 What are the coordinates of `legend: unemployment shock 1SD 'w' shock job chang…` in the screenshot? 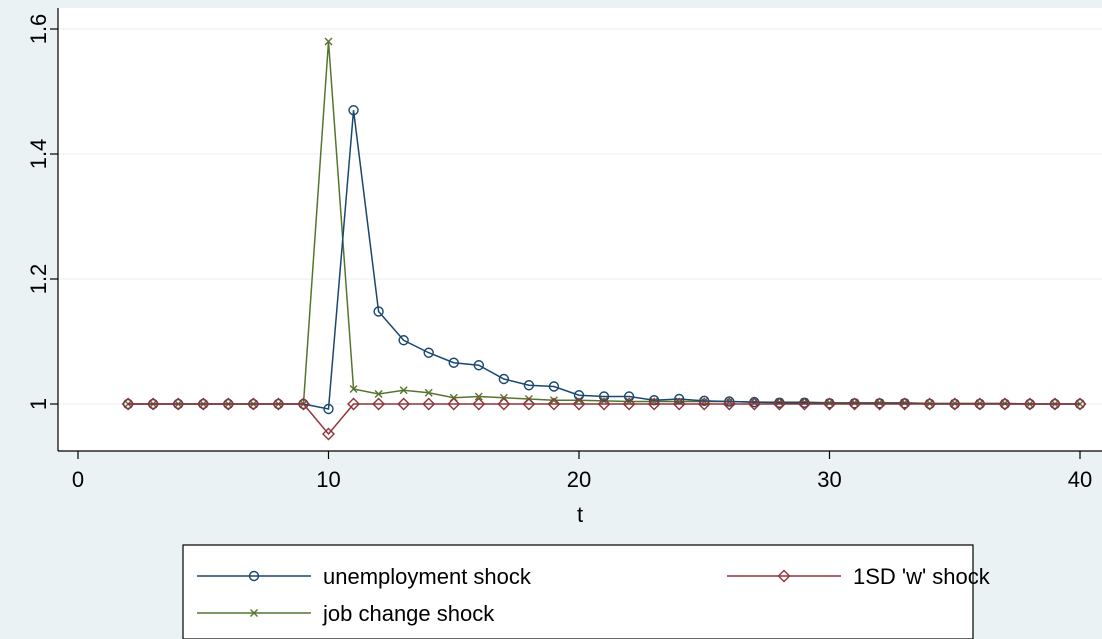 It's located at (586, 591).